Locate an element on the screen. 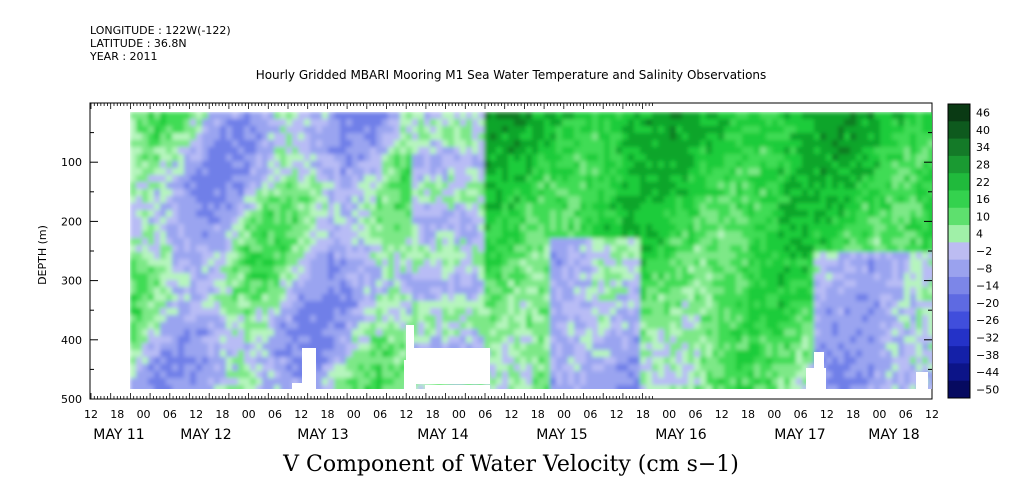 Image resolution: width=1009 pixels, height=504 pixels. x-day-label: MAY 13 is located at coordinates (322, 435).